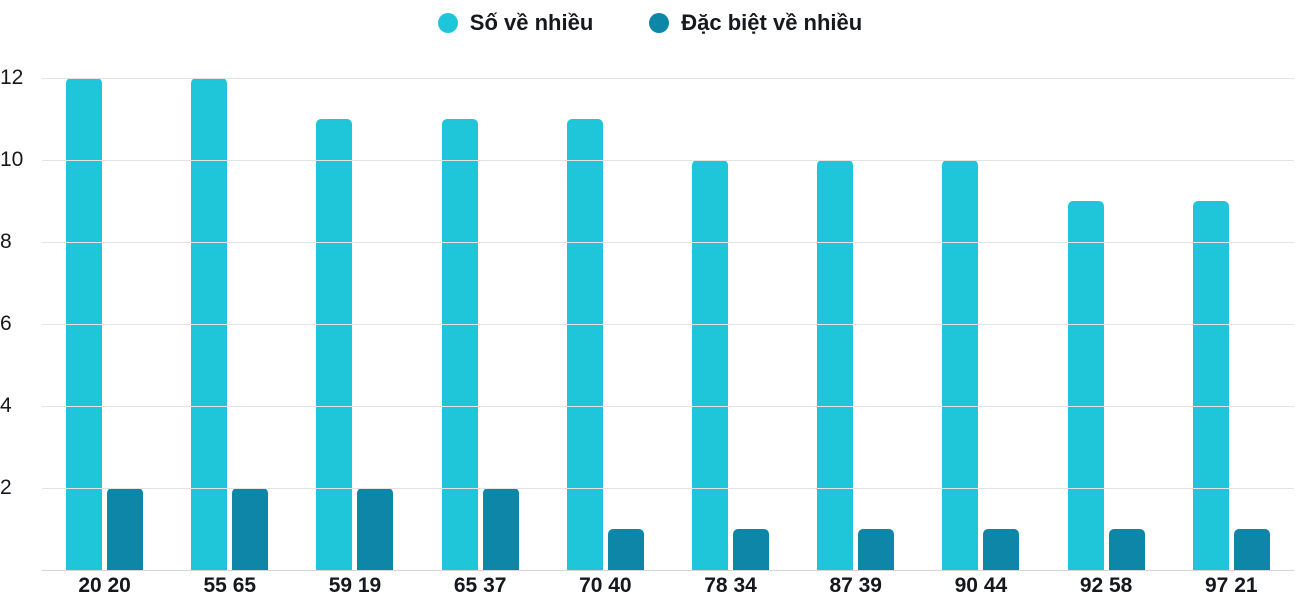  I want to click on legend-dot-cyan-icon, so click(447, 23).